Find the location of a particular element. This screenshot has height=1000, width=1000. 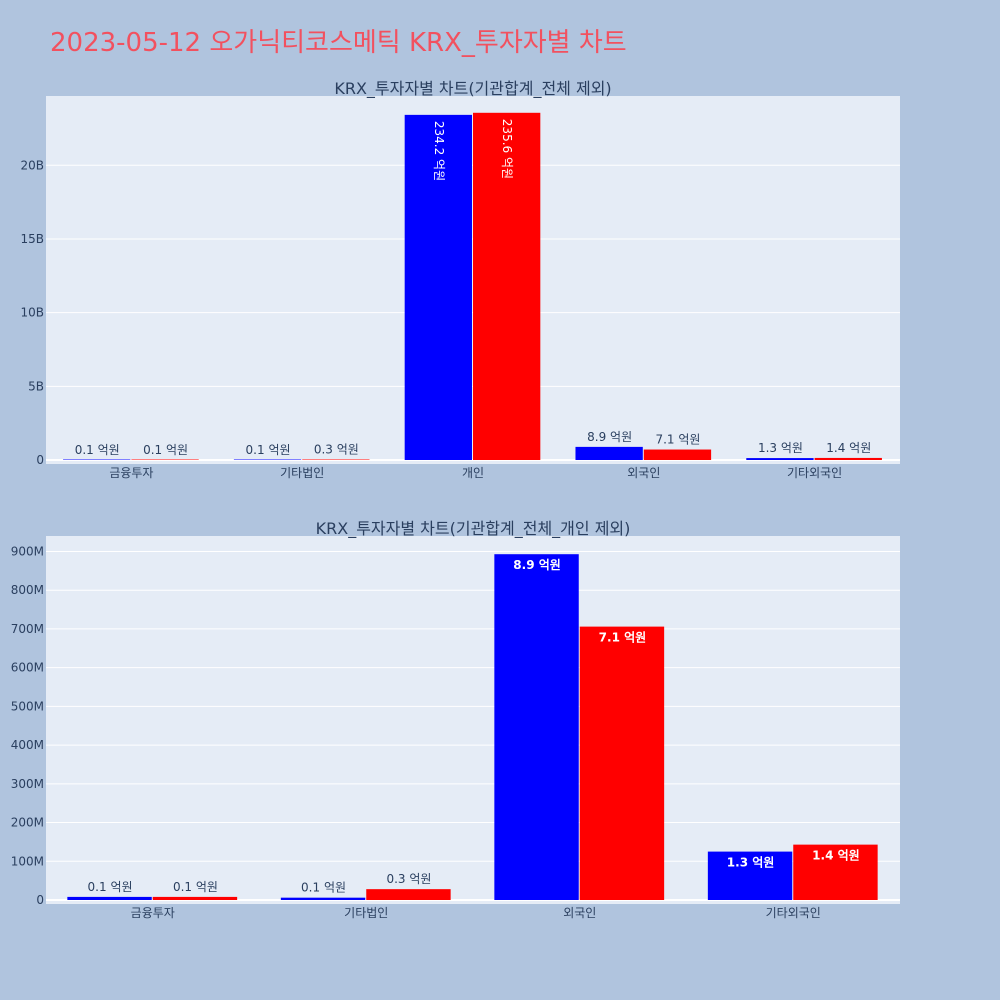

y-tick-label: 500M is located at coordinates (27, 706).